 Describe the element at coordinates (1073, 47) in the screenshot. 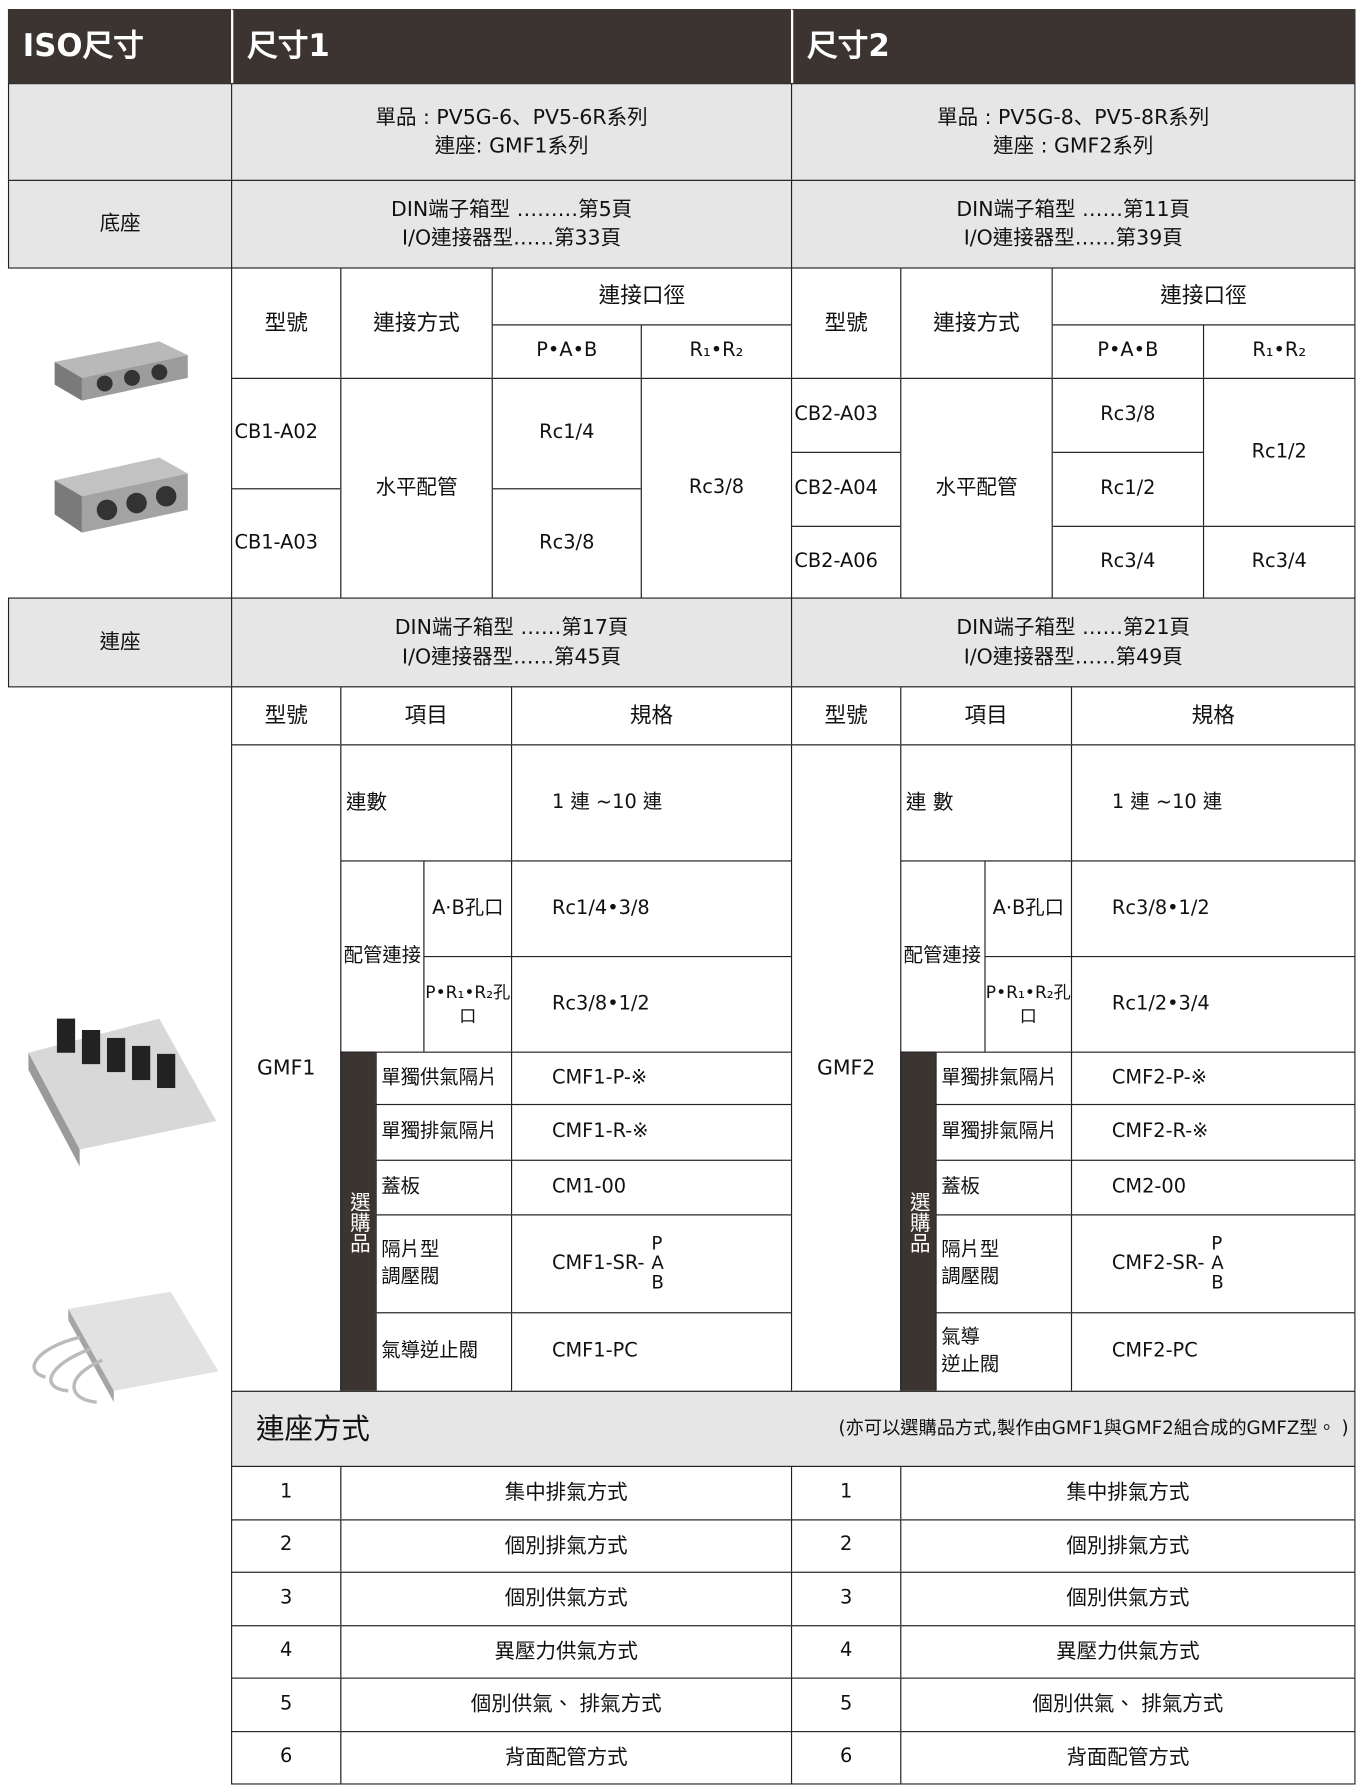

I see `header-cell: 尺寸2` at that location.